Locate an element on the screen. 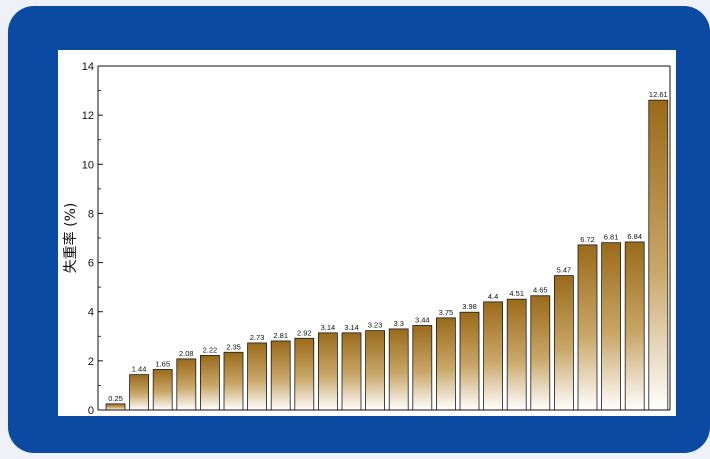 This screenshot has width=710, height=459. y-tick-label: 8 is located at coordinates (91, 214).